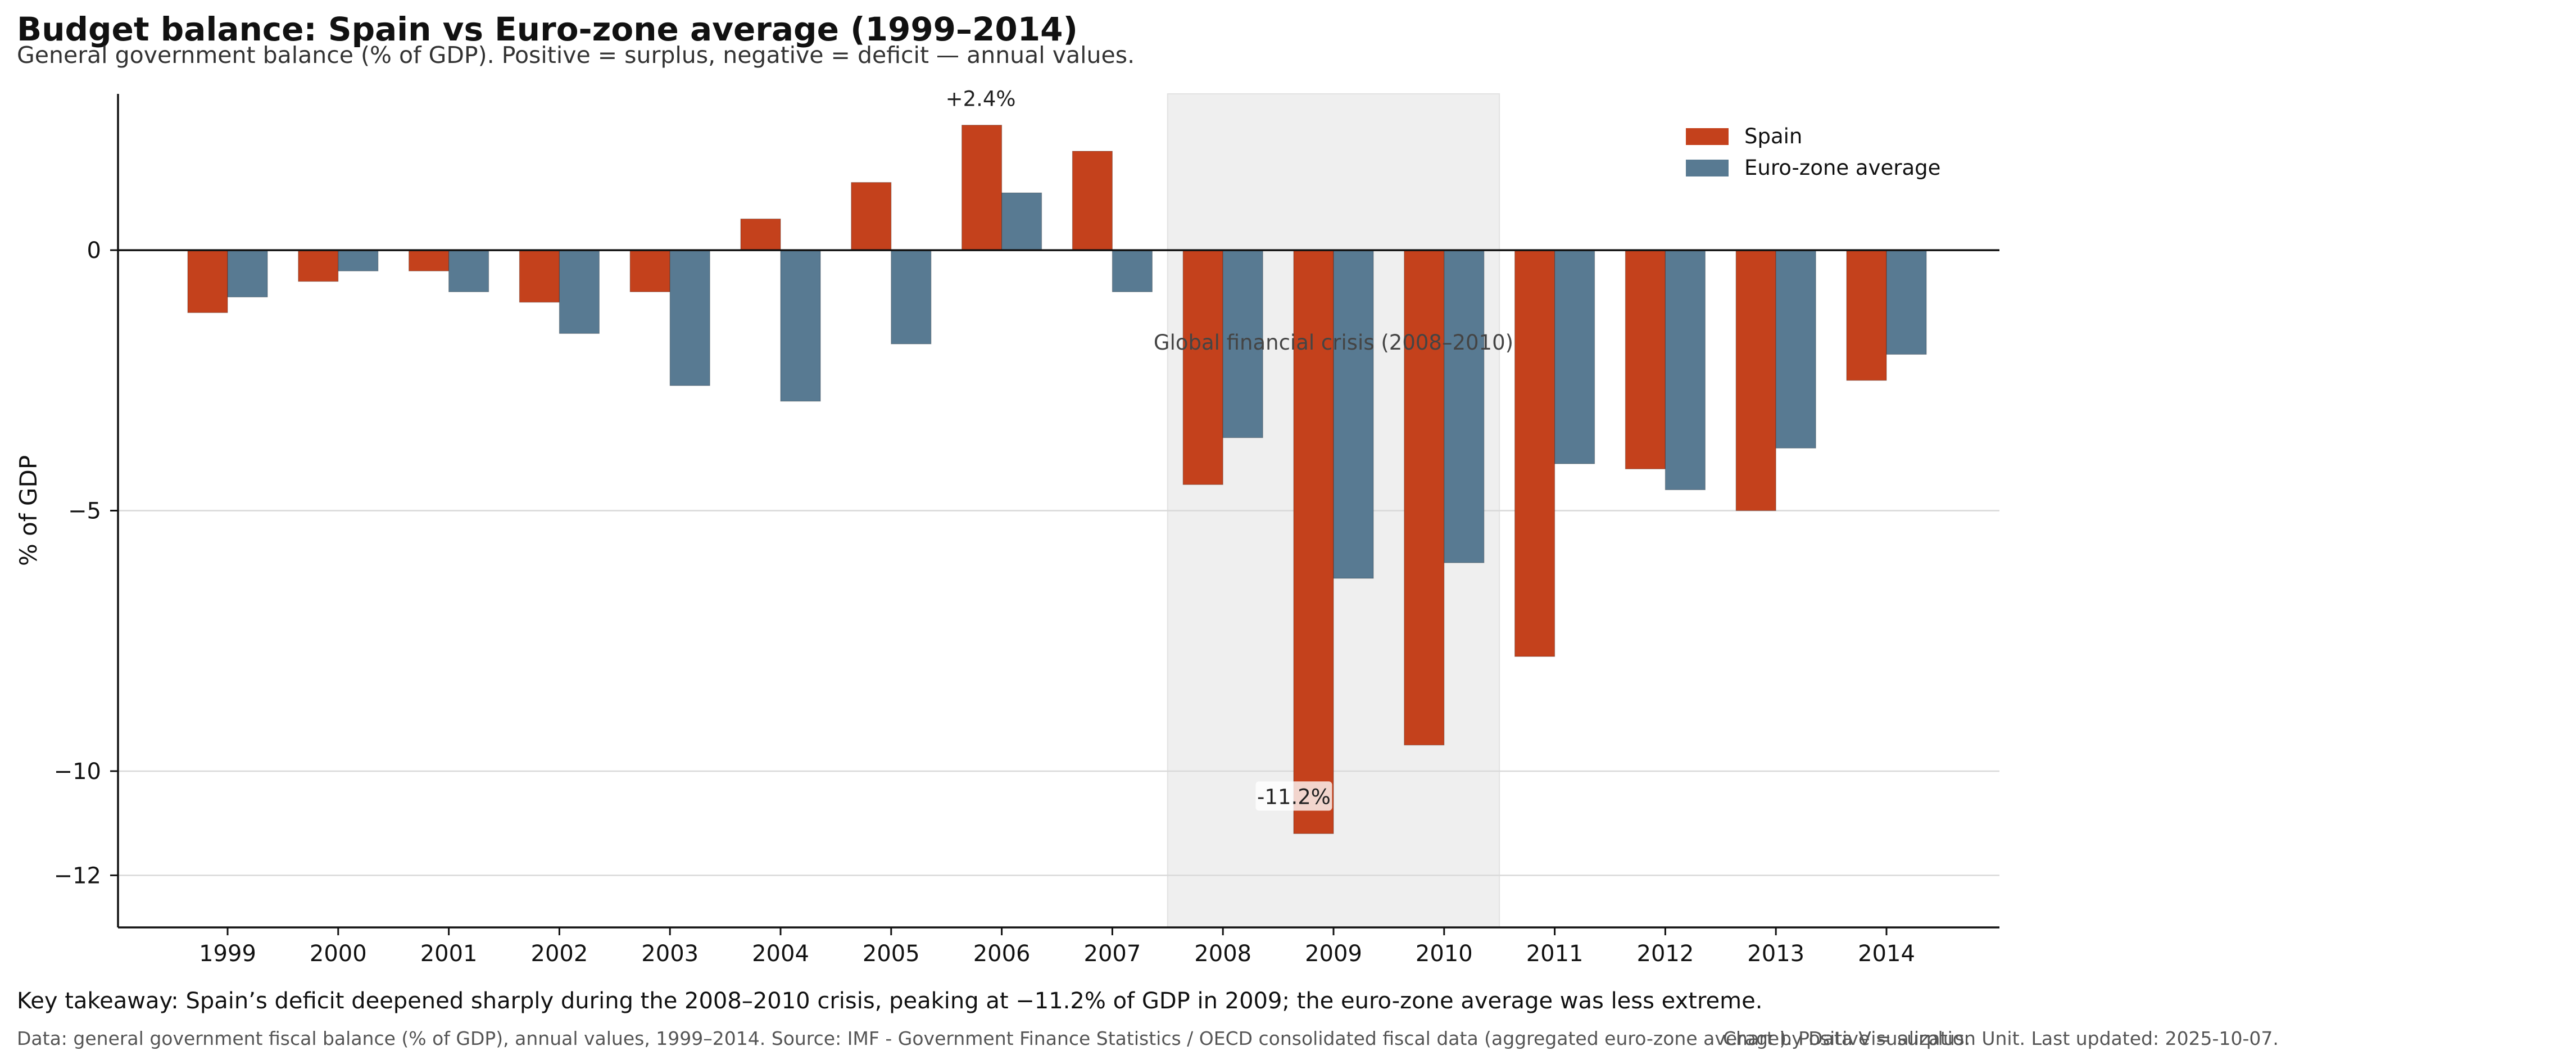  Describe the element at coordinates (1424, 498) in the screenshot. I see `bar-spain-2010` at that location.